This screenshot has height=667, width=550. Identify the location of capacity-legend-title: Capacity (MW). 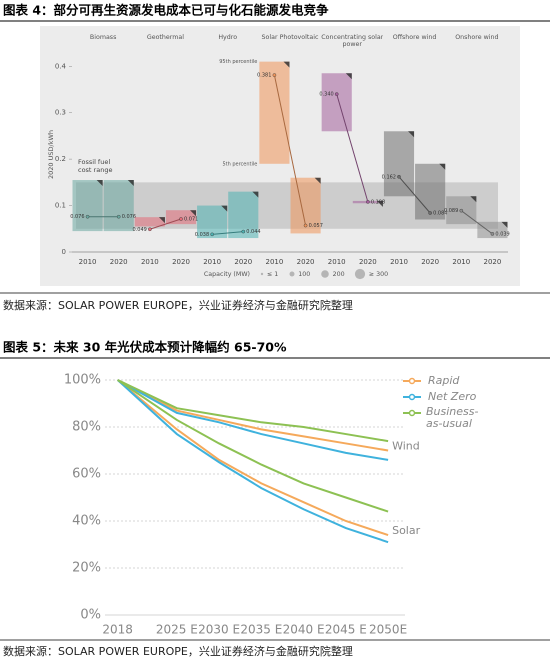
(227, 274).